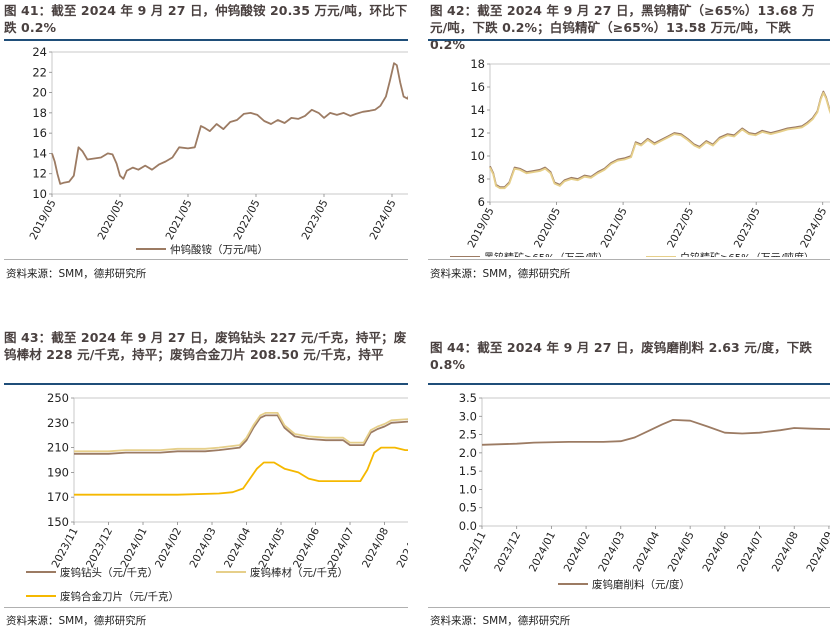 The width and height of the screenshot is (833, 632). What do you see at coordinates (39, 93) in the screenshot?
I see `y-tick-label: 20` at bounding box center [39, 93].